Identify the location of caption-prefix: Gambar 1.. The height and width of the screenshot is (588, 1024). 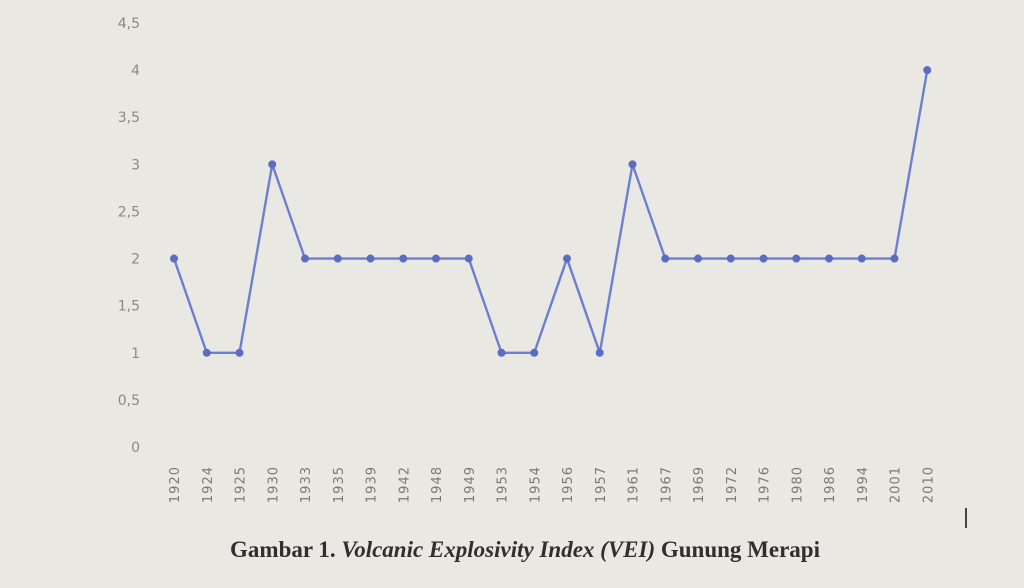
(283, 549).